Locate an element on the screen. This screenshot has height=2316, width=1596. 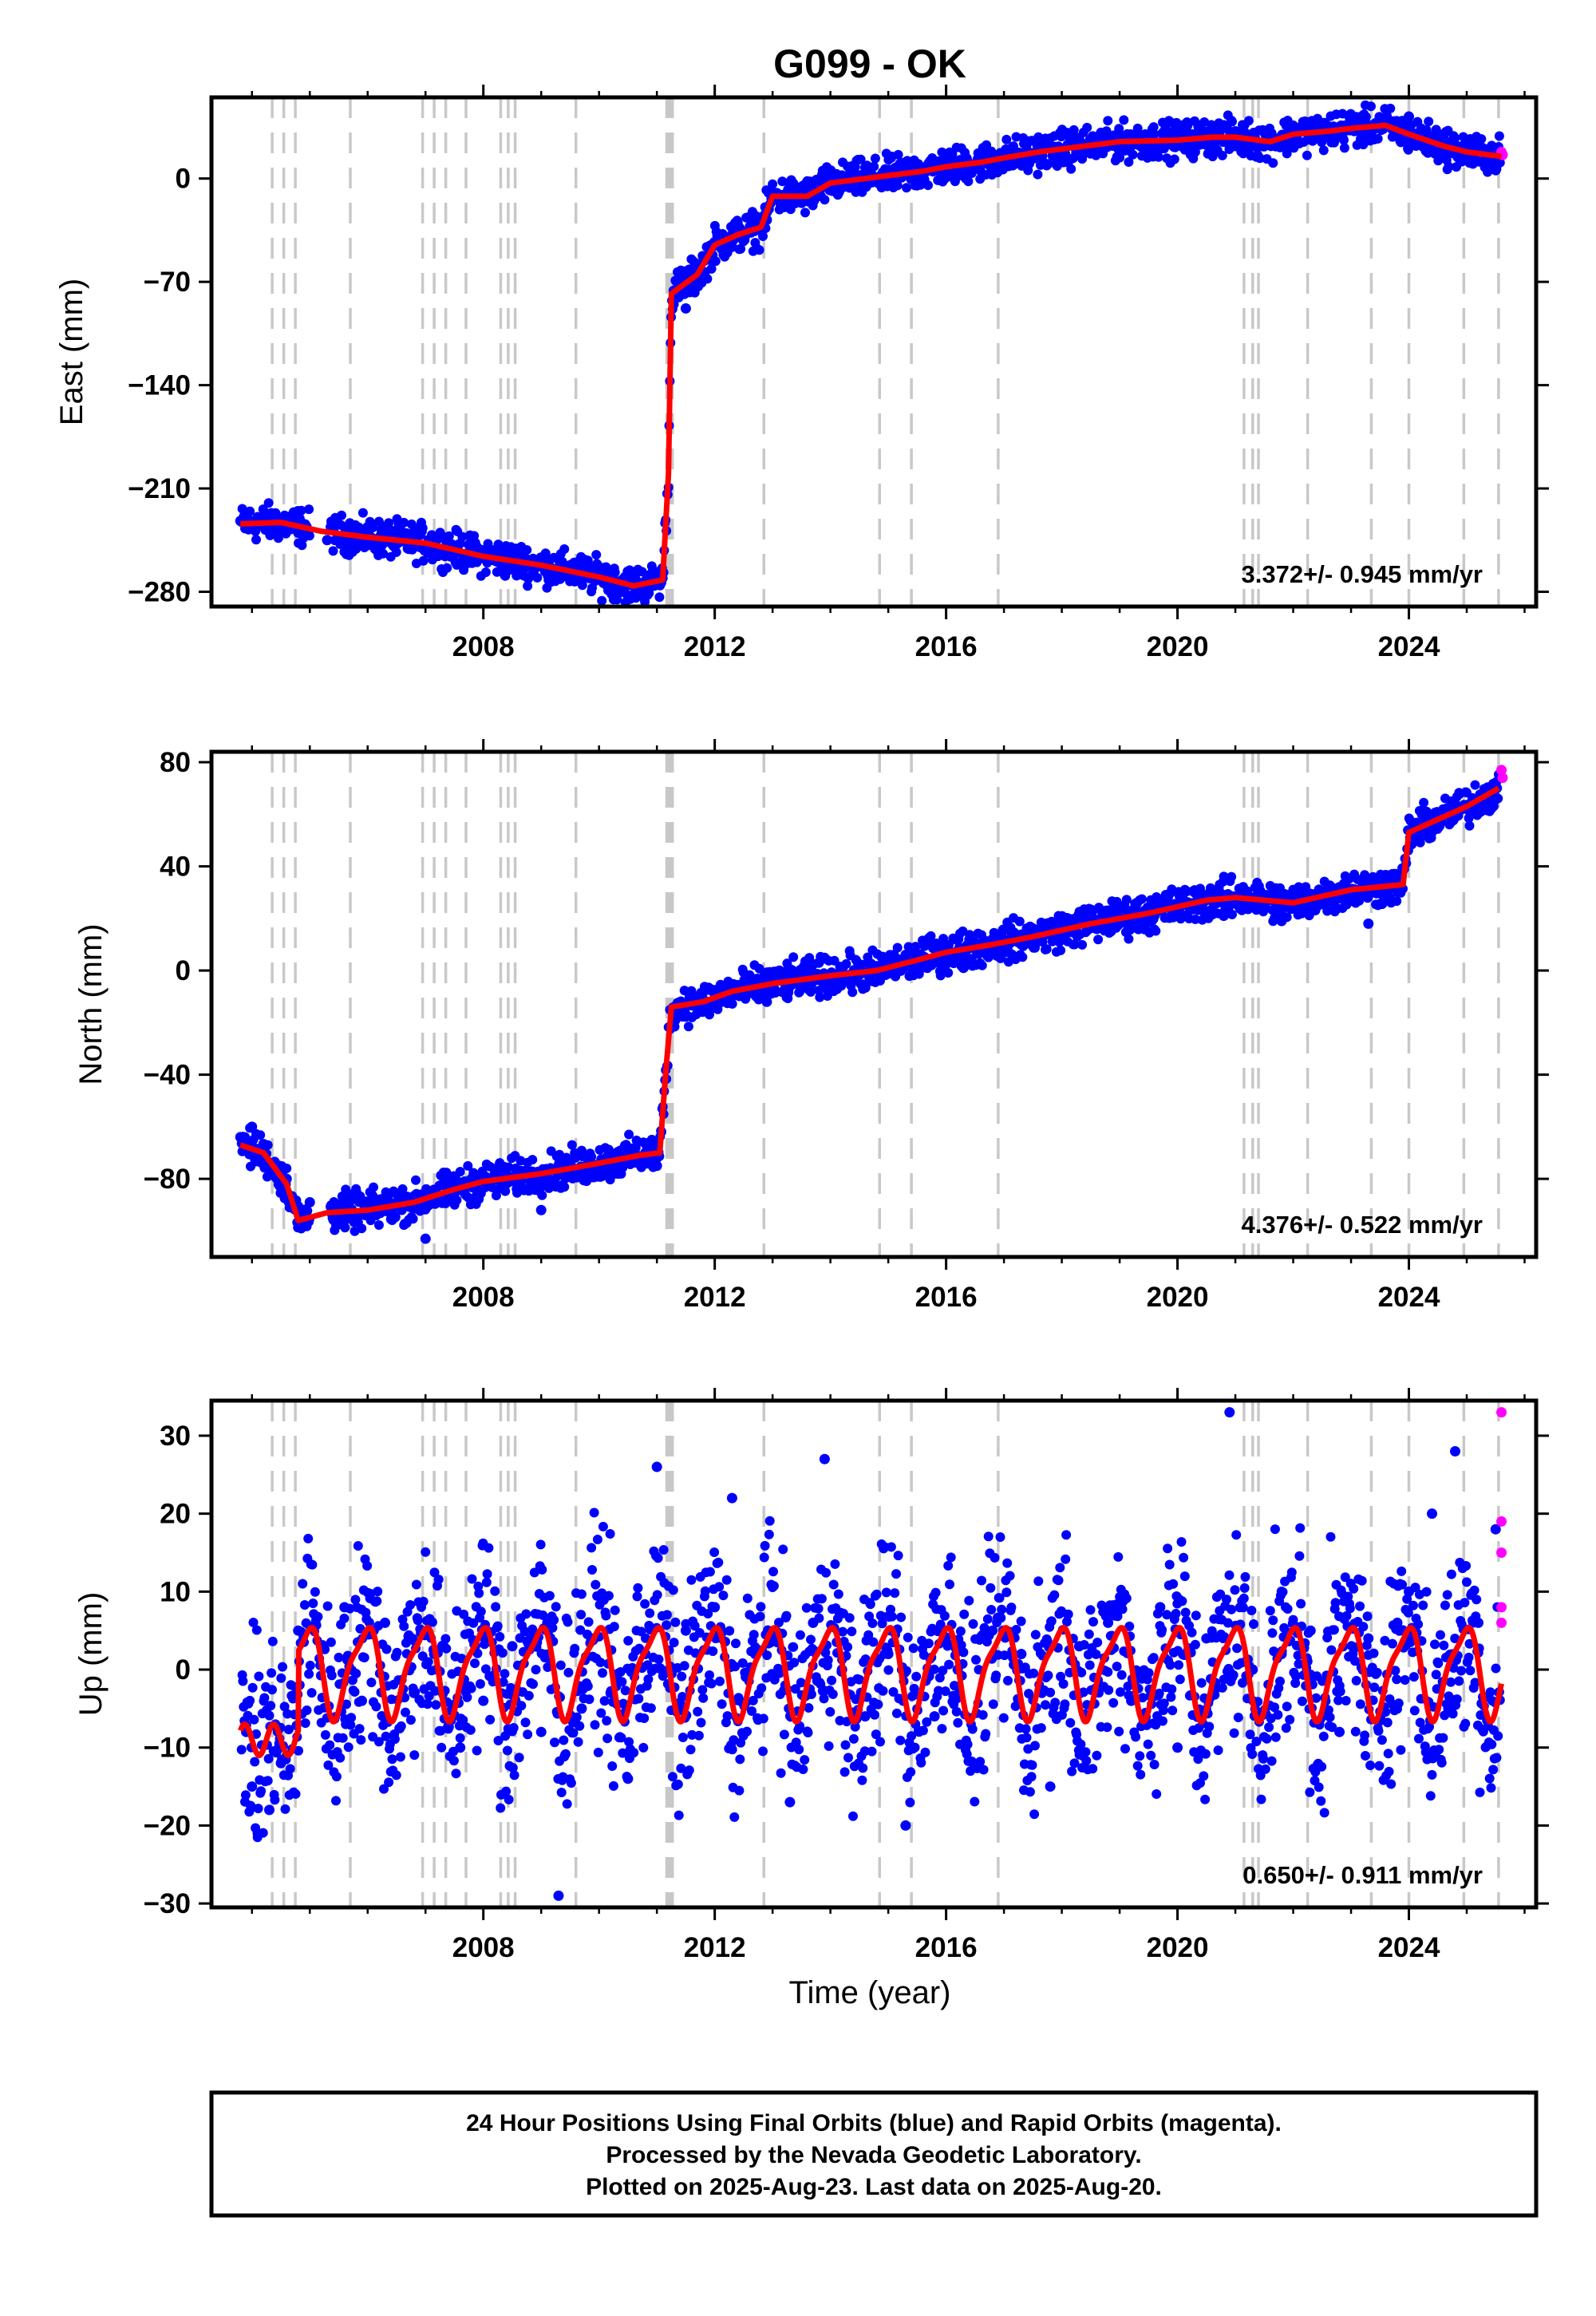
rate-label: 4.376+/- 0.522 mm/yr is located at coordinates (1362, 1225).